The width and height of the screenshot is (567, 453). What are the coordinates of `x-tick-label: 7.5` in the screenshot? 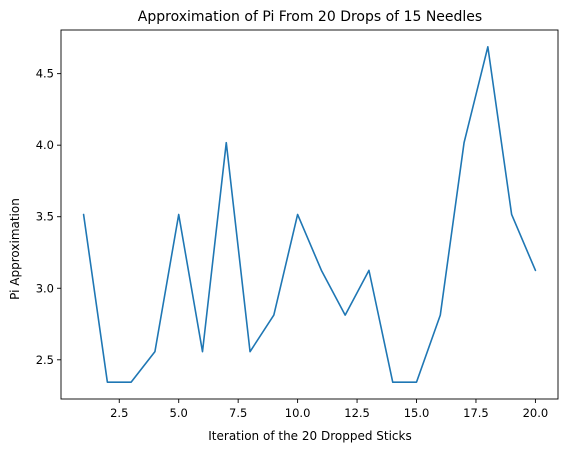 It's located at (238, 413).